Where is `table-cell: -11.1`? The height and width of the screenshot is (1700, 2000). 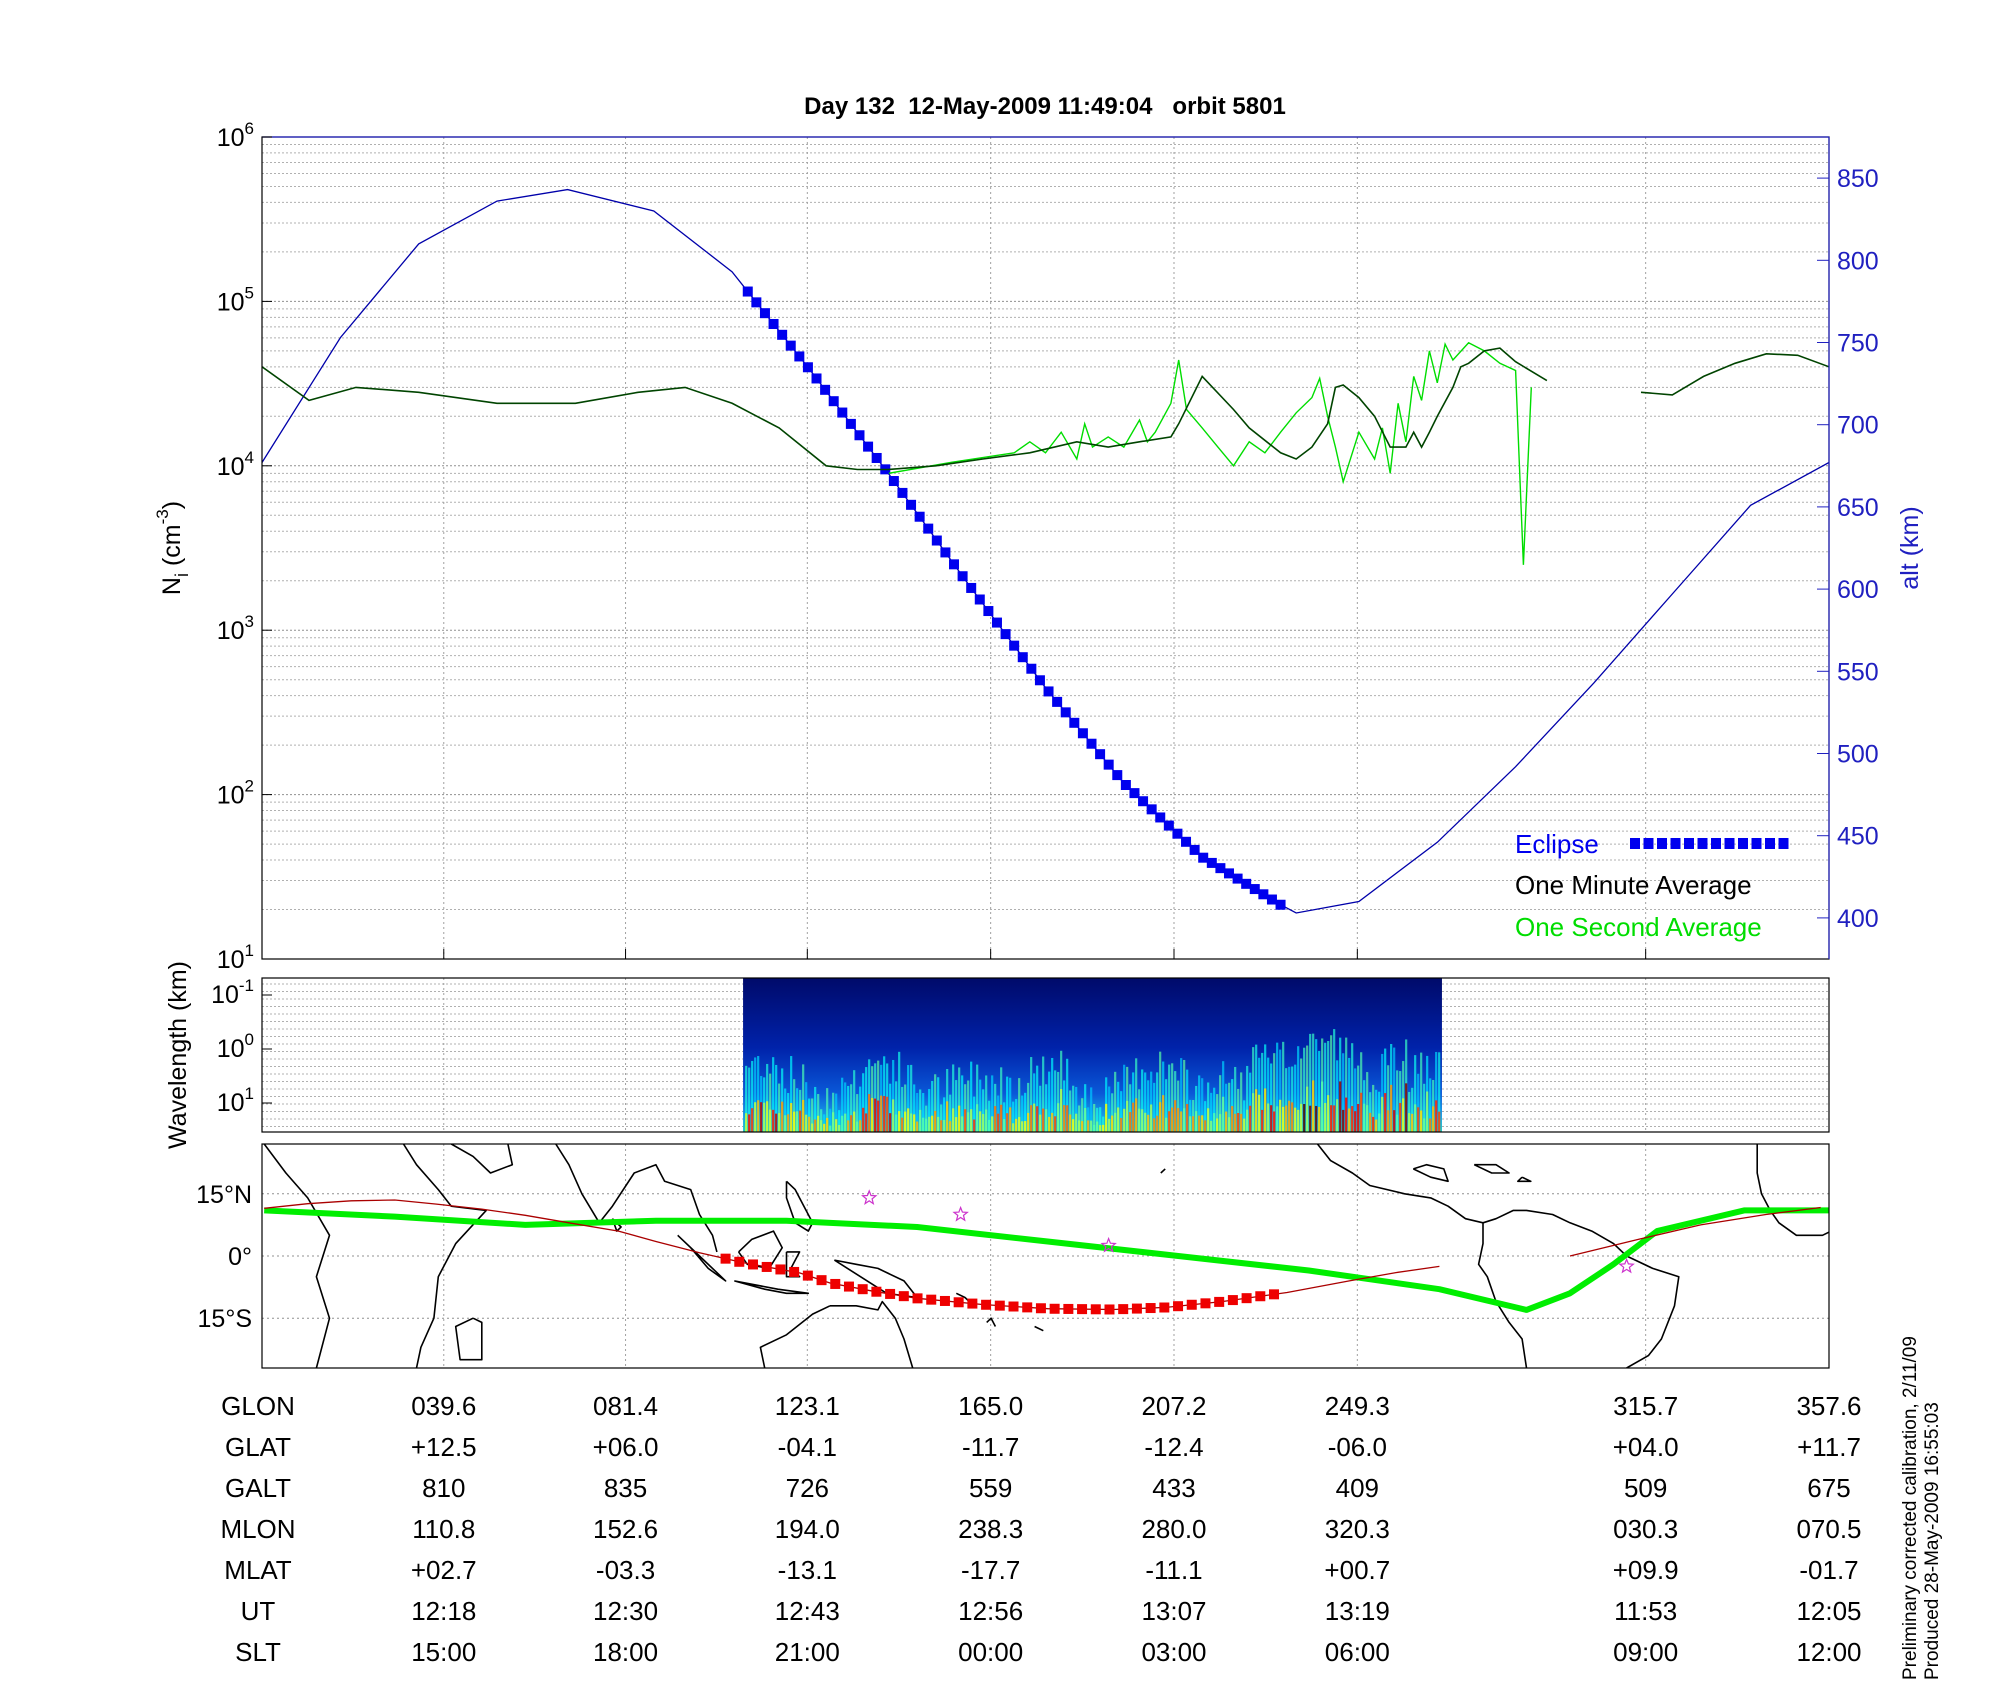 table-cell: -11.1 is located at coordinates (1173, 1570).